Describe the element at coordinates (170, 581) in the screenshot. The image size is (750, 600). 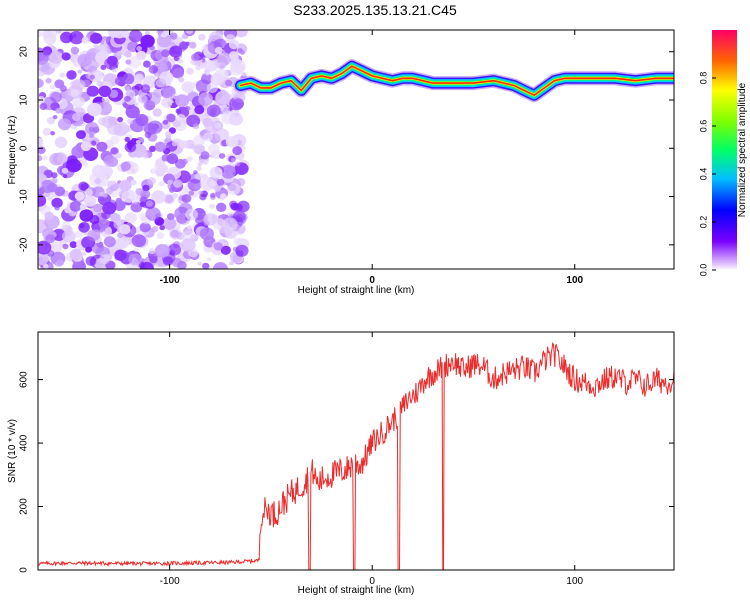
I see `x-tick-label: -100` at that location.